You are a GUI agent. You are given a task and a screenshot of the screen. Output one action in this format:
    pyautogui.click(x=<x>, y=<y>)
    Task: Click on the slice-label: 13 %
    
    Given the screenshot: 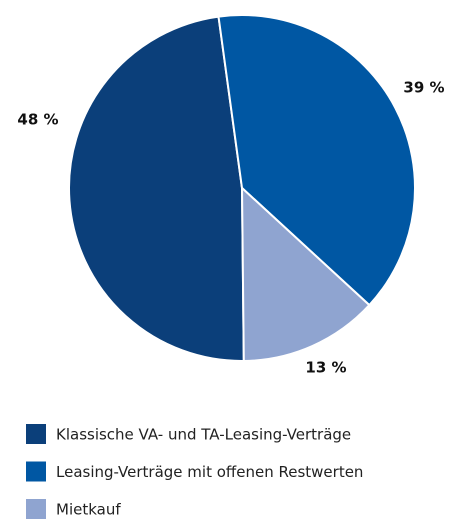 What is the action you would take?
    pyautogui.click(x=325, y=368)
    